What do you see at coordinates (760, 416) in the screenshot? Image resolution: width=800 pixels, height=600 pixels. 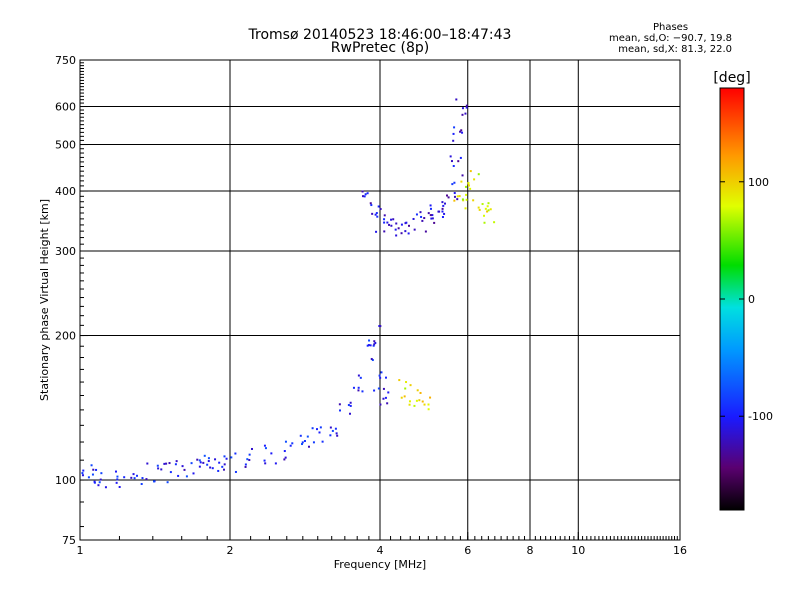 I see `colorbar-tick-label: -100` at bounding box center [760, 416].